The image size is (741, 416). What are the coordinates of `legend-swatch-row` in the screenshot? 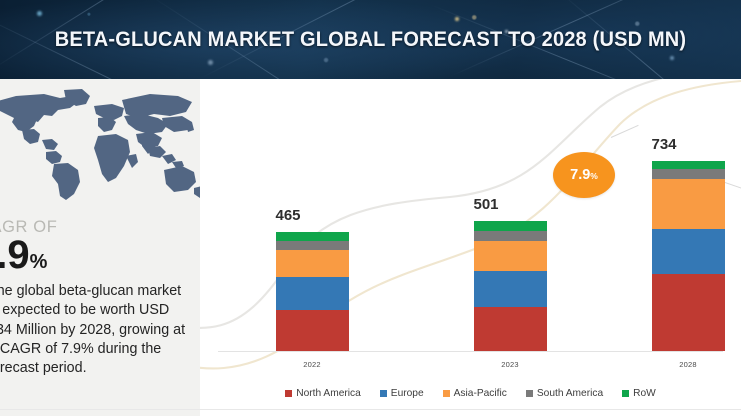 It's located at (626, 393).